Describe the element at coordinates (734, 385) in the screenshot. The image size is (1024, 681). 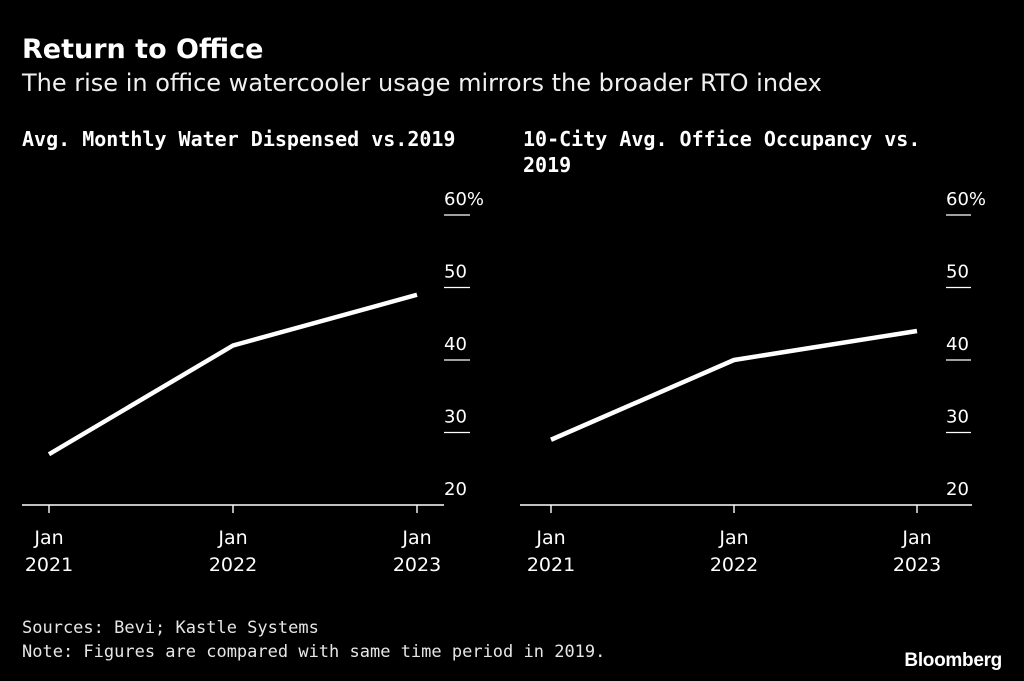
I see `series-line-occupancy` at that location.